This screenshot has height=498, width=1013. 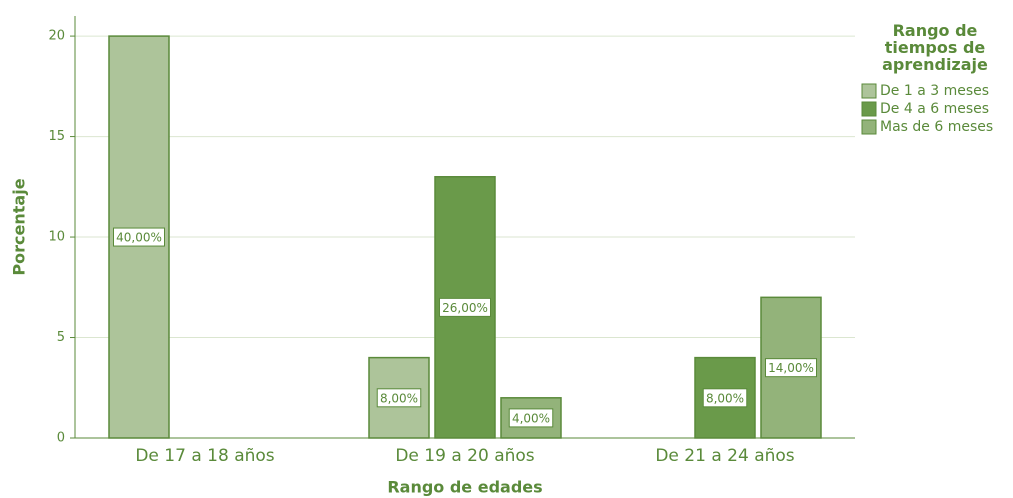 I want to click on legend-label: Mas de 6 meses, so click(x=936, y=127).